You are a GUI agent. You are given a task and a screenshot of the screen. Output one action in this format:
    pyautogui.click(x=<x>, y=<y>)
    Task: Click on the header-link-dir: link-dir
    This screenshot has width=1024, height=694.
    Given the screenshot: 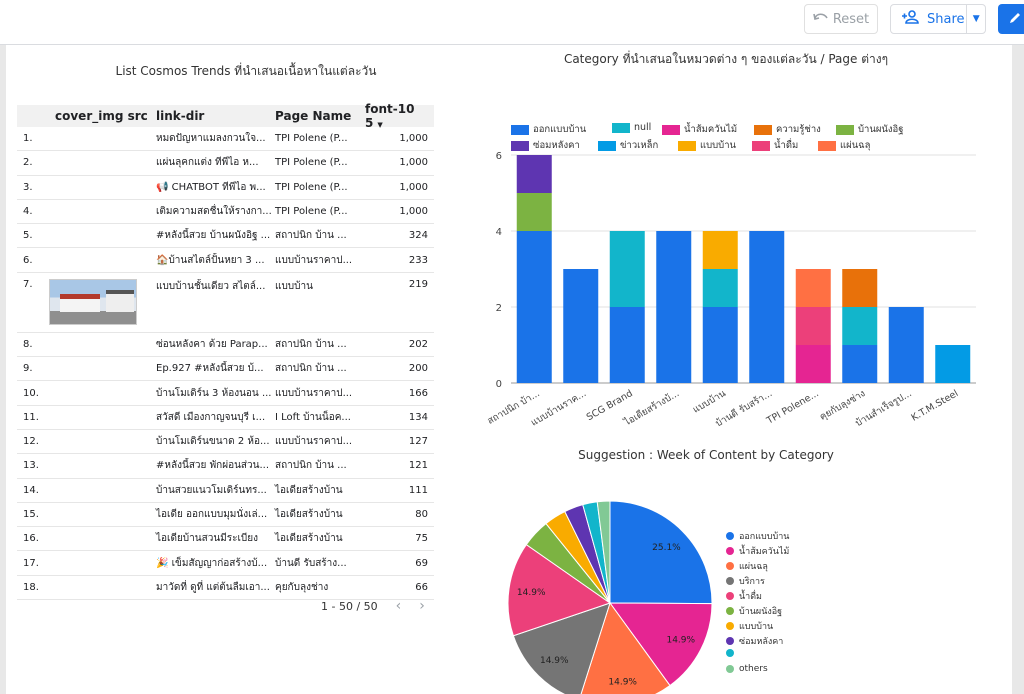 What is the action you would take?
    pyautogui.click(x=180, y=116)
    